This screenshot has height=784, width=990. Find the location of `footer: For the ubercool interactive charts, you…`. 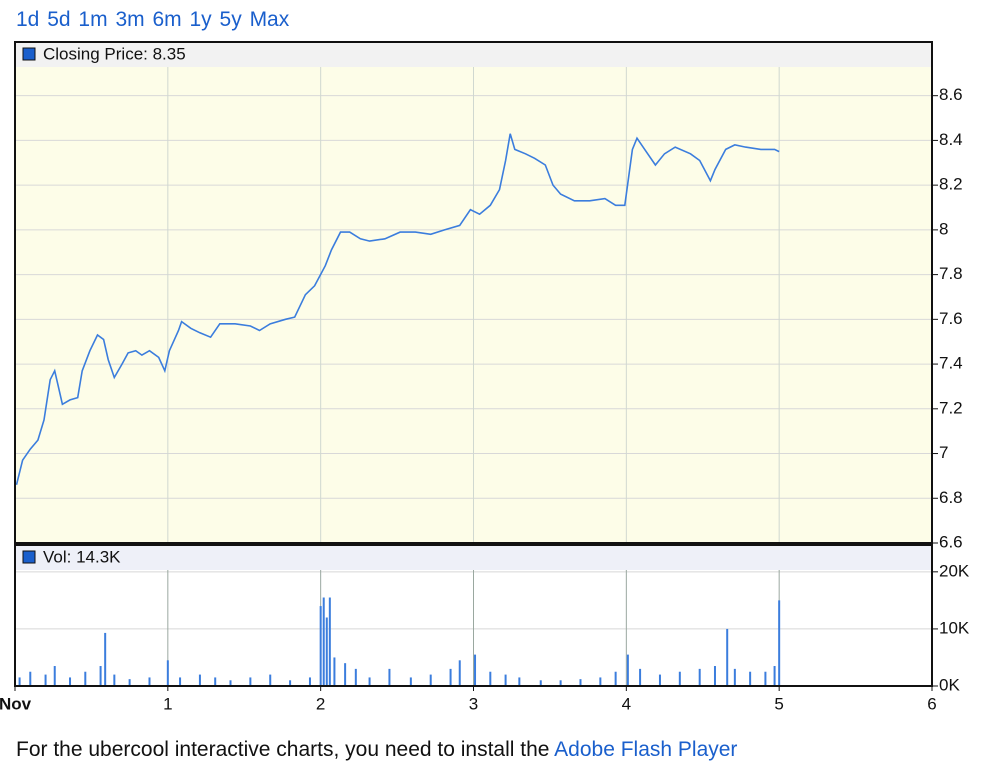

footer: For the ubercool interactive charts, you… is located at coordinates (376, 750).